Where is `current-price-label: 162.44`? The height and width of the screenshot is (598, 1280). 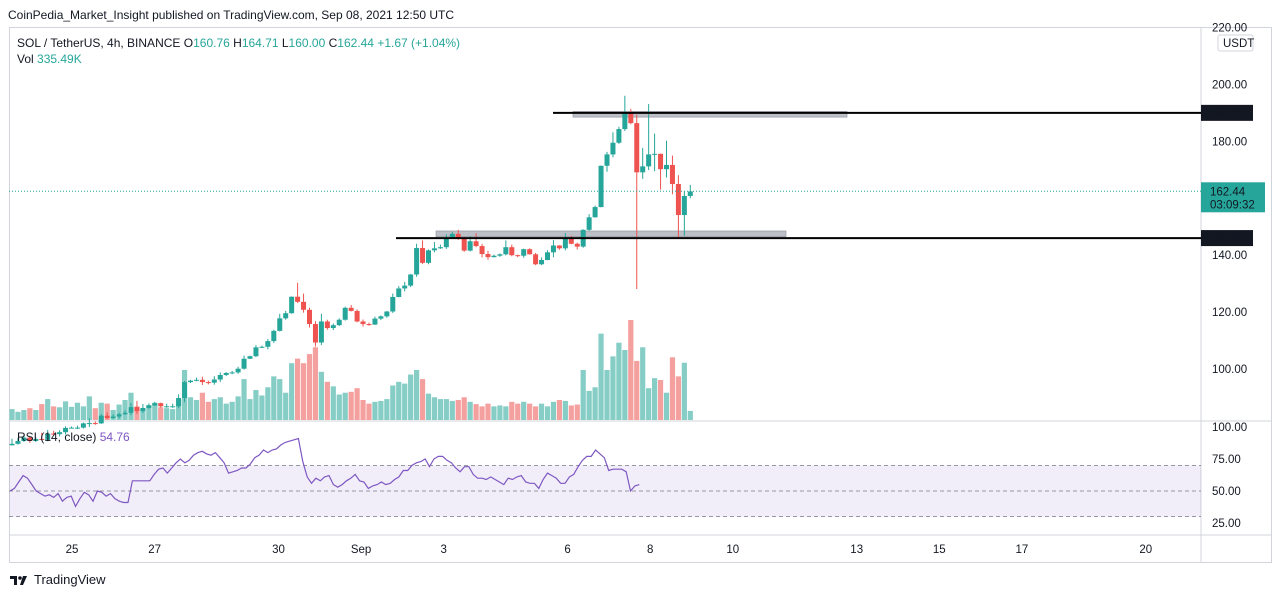
current-price-label: 162.44 is located at coordinates (1228, 192).